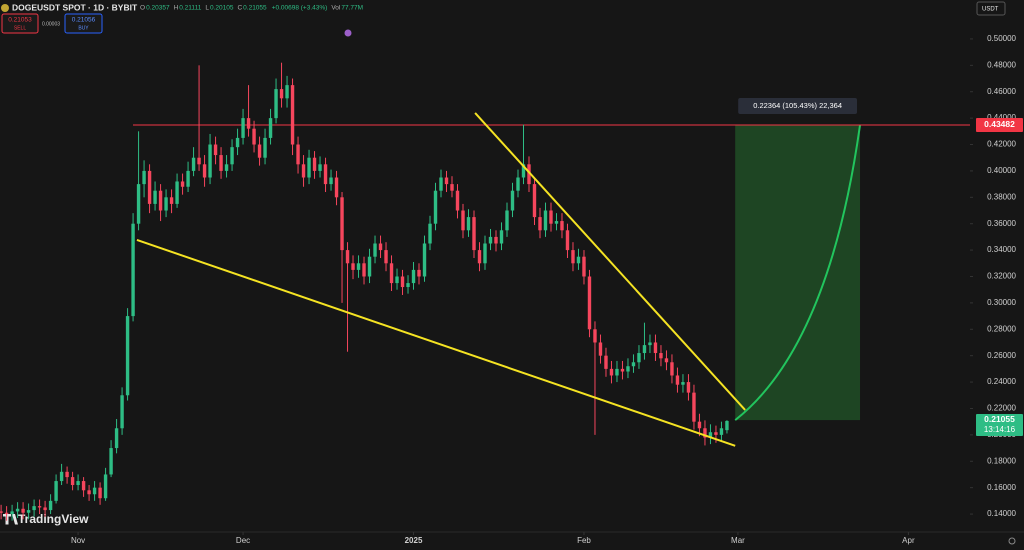 This screenshot has height=550, width=1024. I want to click on y-tick-label: 0.16000, so click(1001, 487).